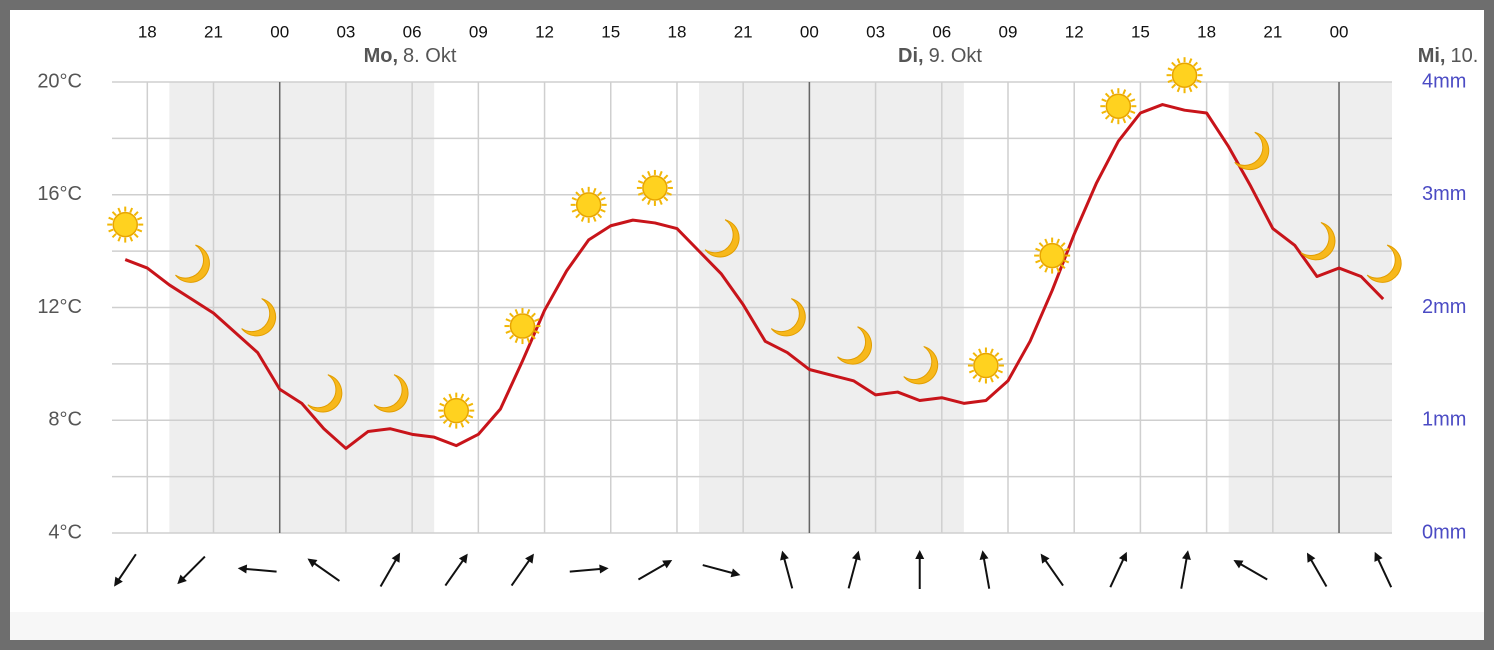  Describe the element at coordinates (1464, 56) in the screenshot. I see `day-date: 10.` at that location.